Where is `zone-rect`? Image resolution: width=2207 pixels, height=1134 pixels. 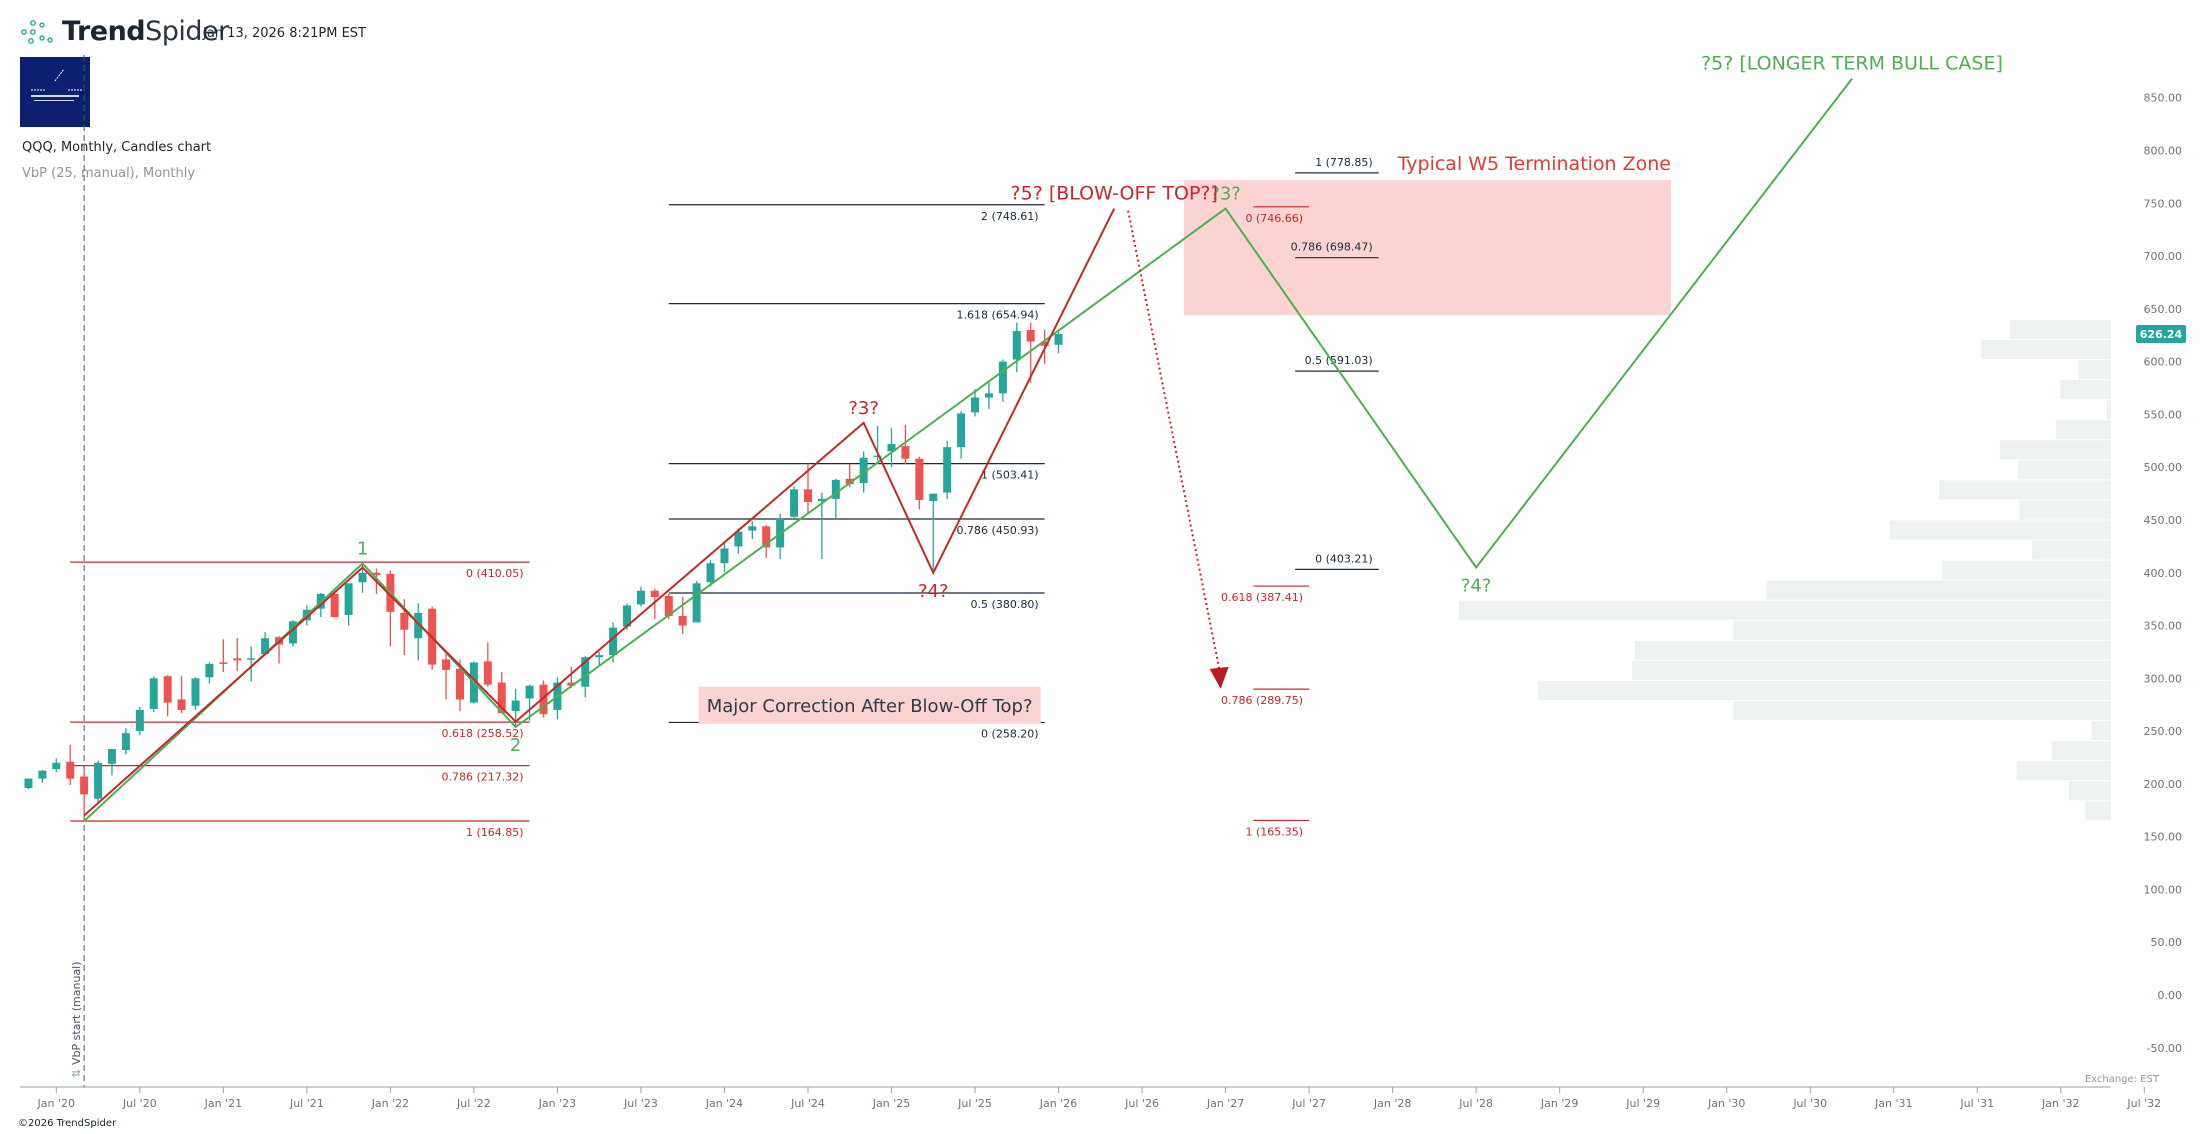 zone-rect is located at coordinates (1427, 248).